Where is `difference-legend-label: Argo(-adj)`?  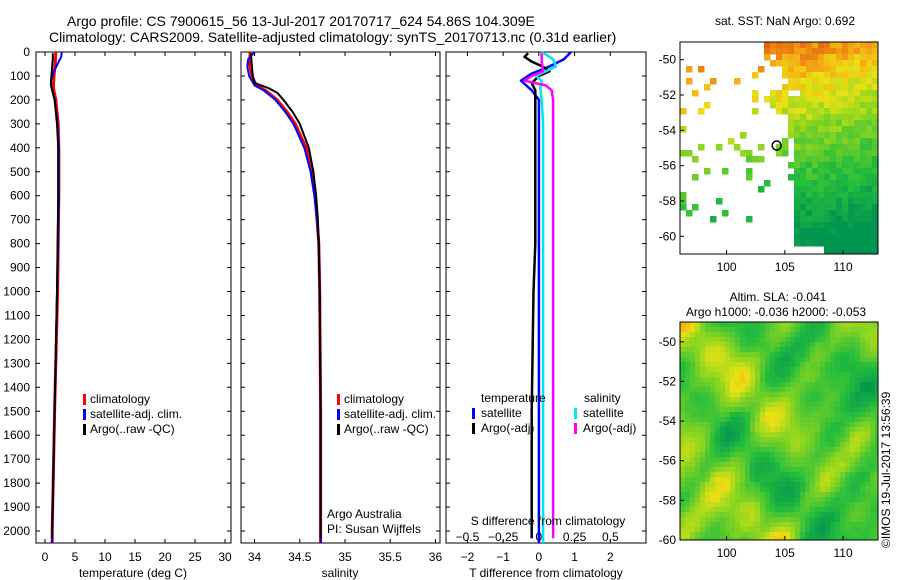 difference-legend-label: Argo(-adj) is located at coordinates (609, 428).